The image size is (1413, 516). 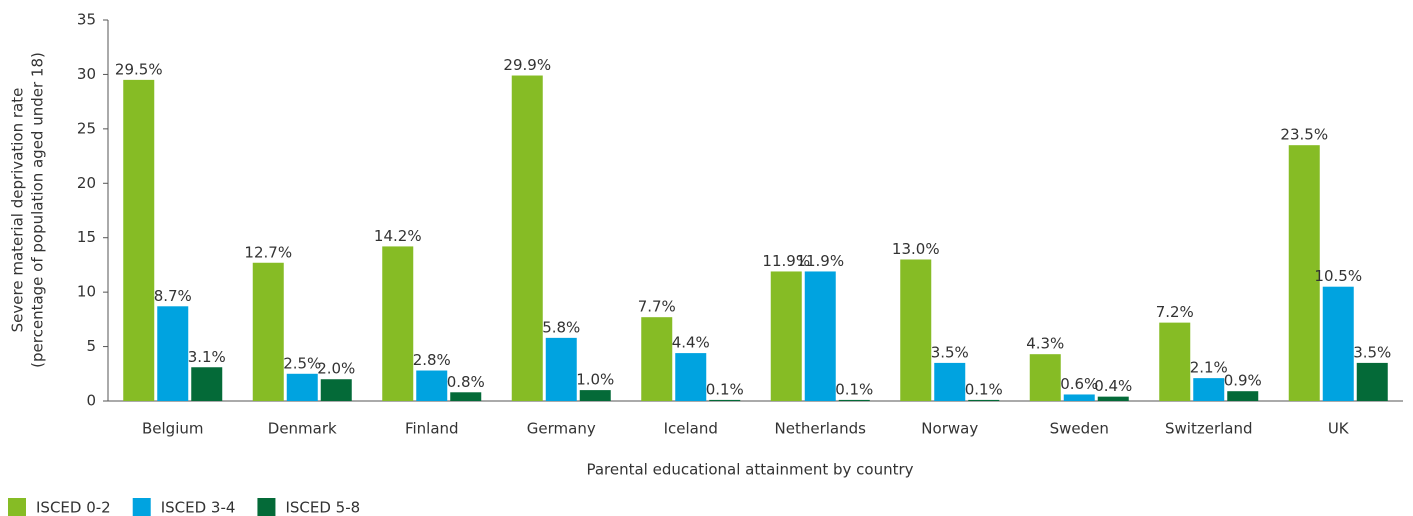 I want to click on y-tick-label: 10, so click(x=86, y=292).